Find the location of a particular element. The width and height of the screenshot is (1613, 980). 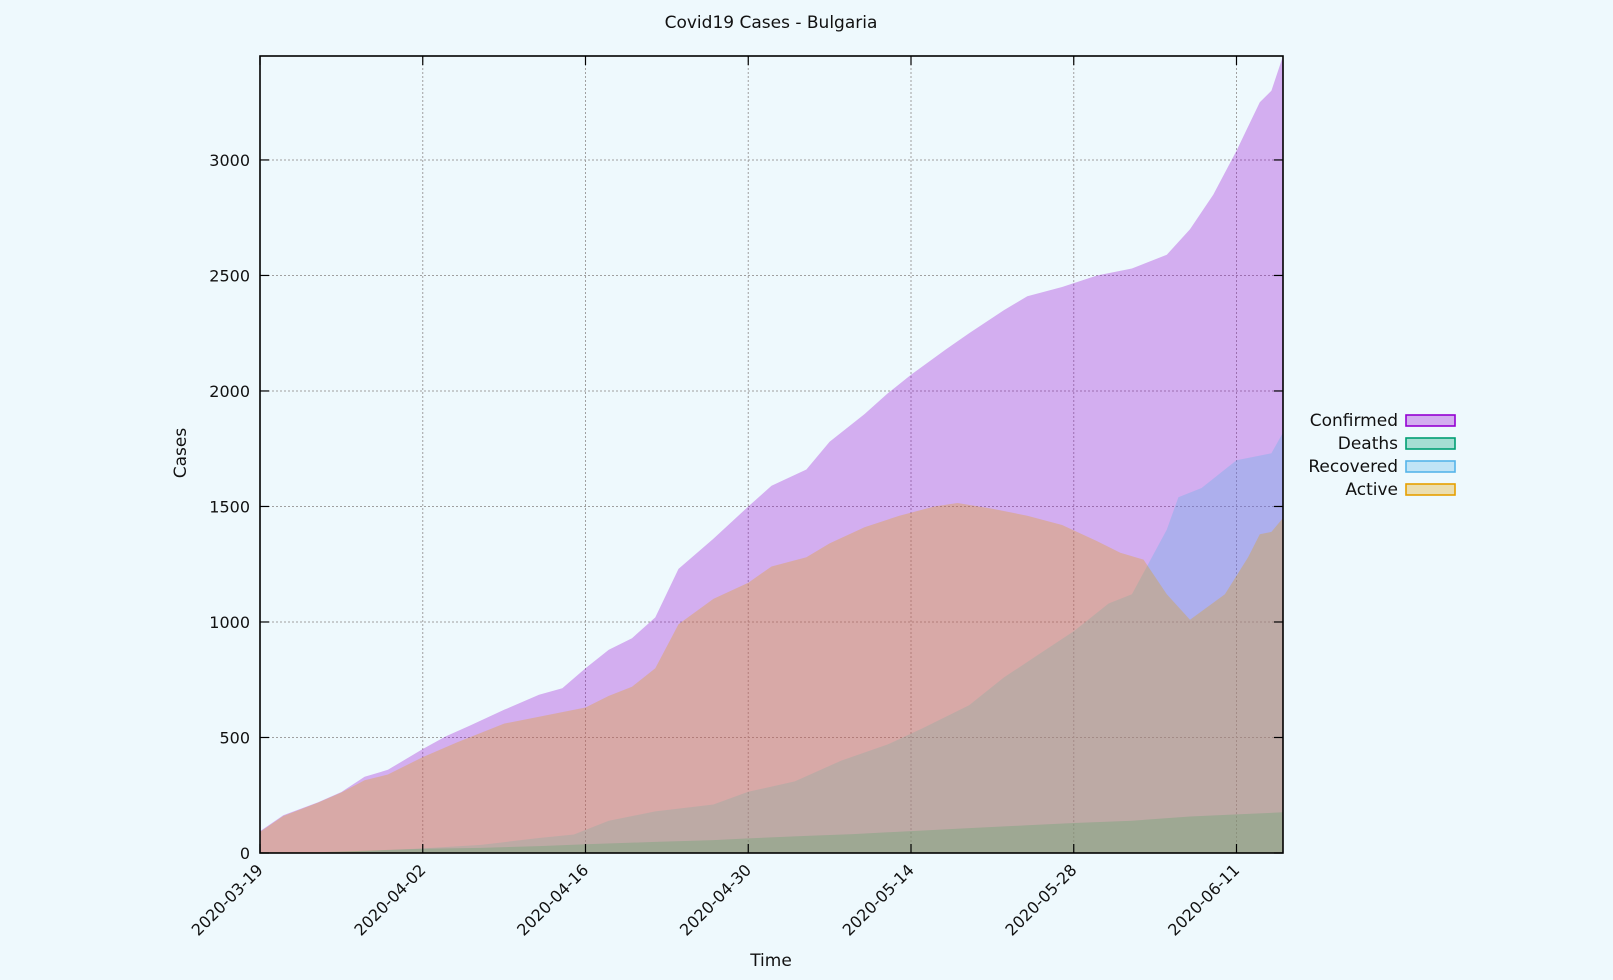

y-tick-label: 3000 is located at coordinates (229, 160).